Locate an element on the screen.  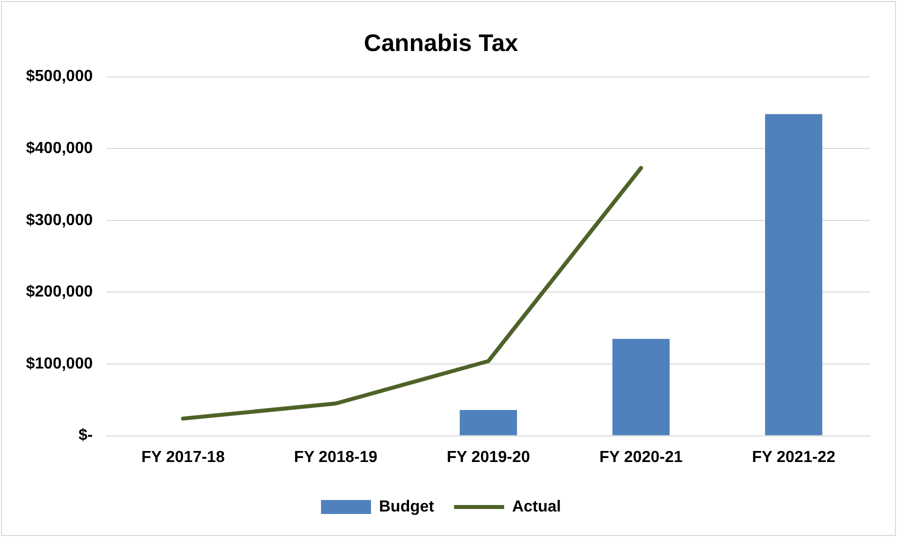
y-tick-label: $- is located at coordinates (85, 435).